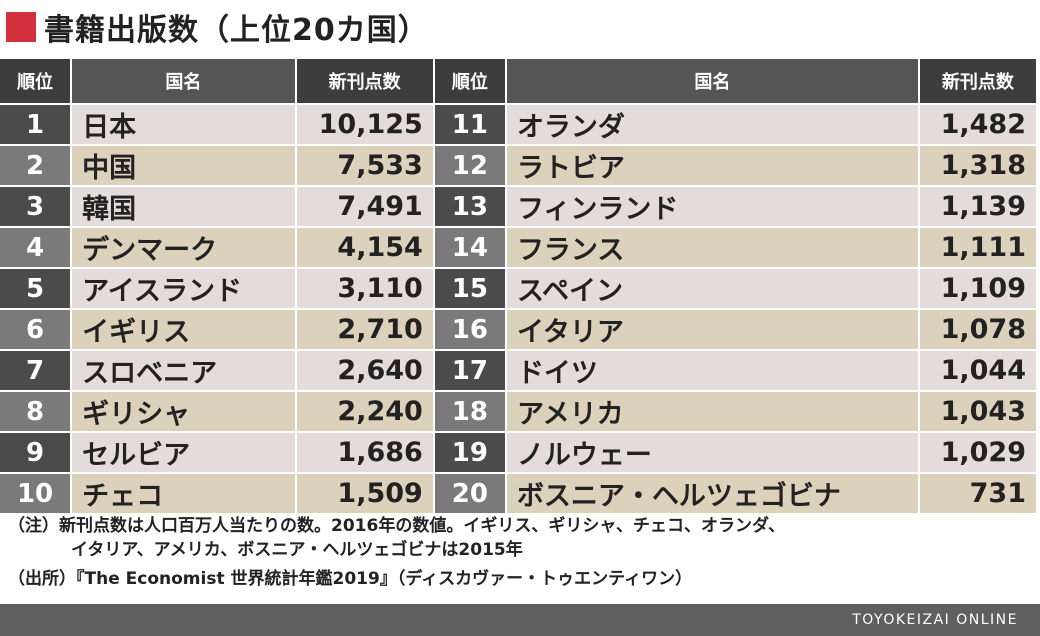 Image resolution: width=1040 pixels, height=636 pixels. Describe the element at coordinates (183, 370) in the screenshot. I see `country-cell-left: スロベニア` at that location.